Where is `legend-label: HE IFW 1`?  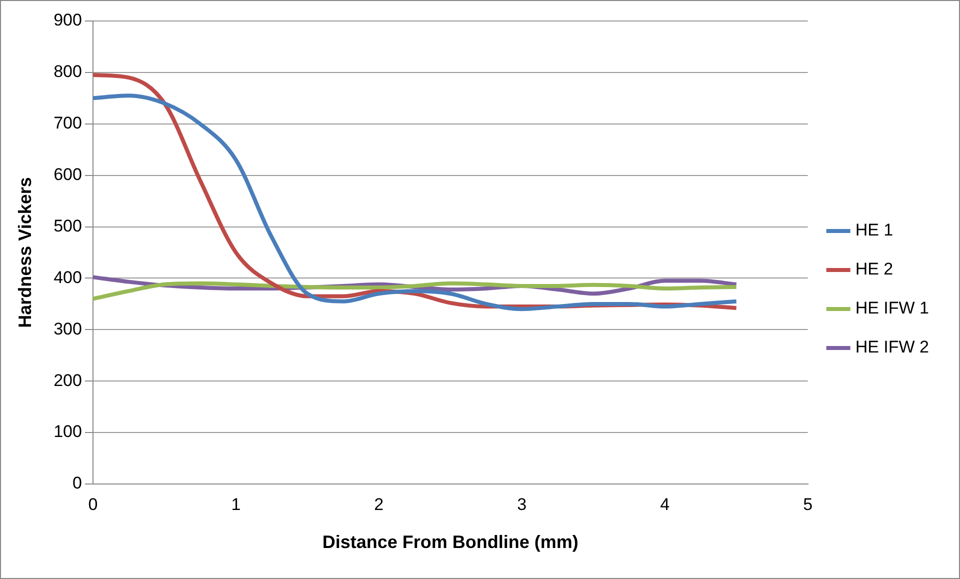
legend-label: HE IFW 1 is located at coordinates (892, 308).